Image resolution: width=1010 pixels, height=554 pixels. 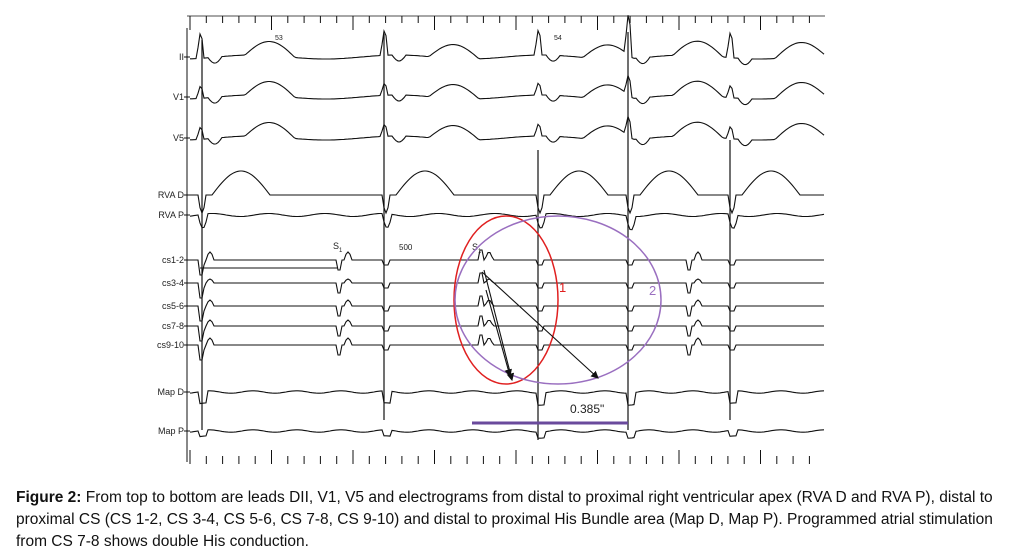 What do you see at coordinates (49, 497) in the screenshot?
I see `caption-label: Figure 2:` at bounding box center [49, 497].